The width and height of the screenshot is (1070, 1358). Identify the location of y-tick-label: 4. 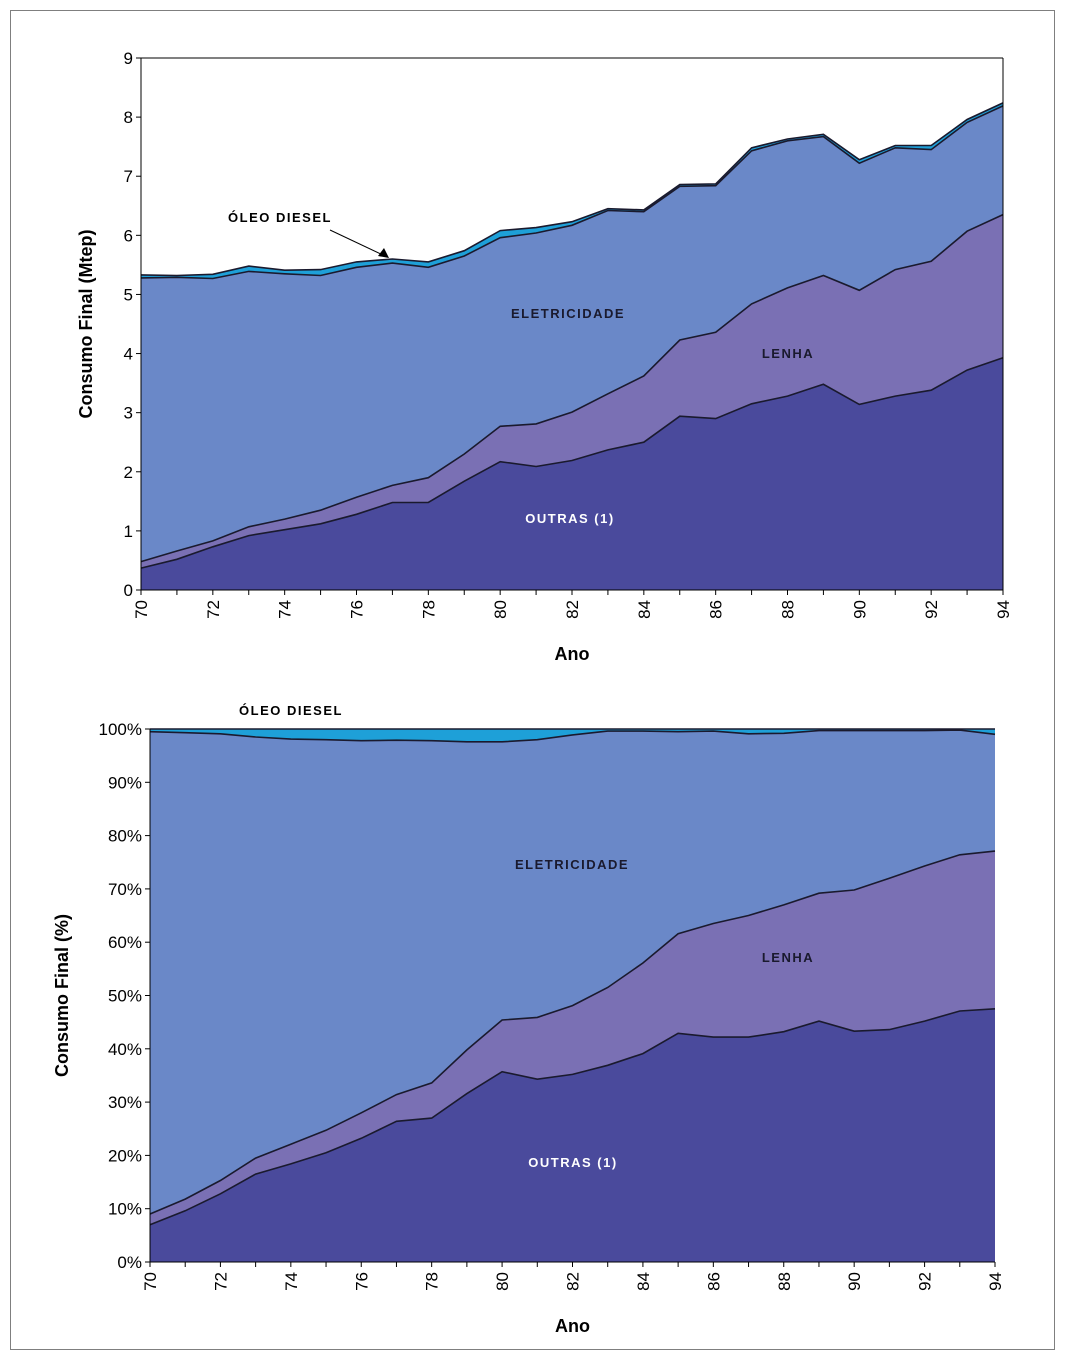
(128, 354).